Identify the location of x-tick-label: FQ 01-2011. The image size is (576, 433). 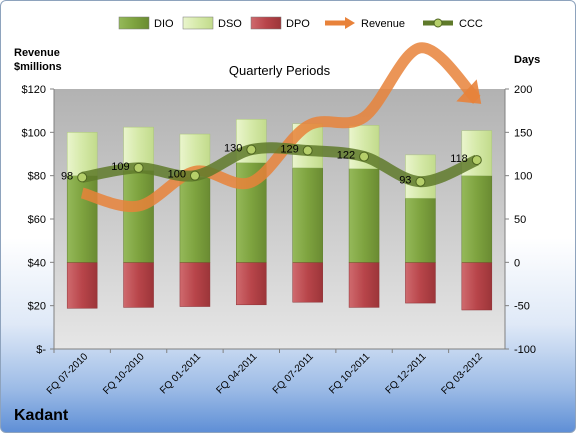
(180, 373).